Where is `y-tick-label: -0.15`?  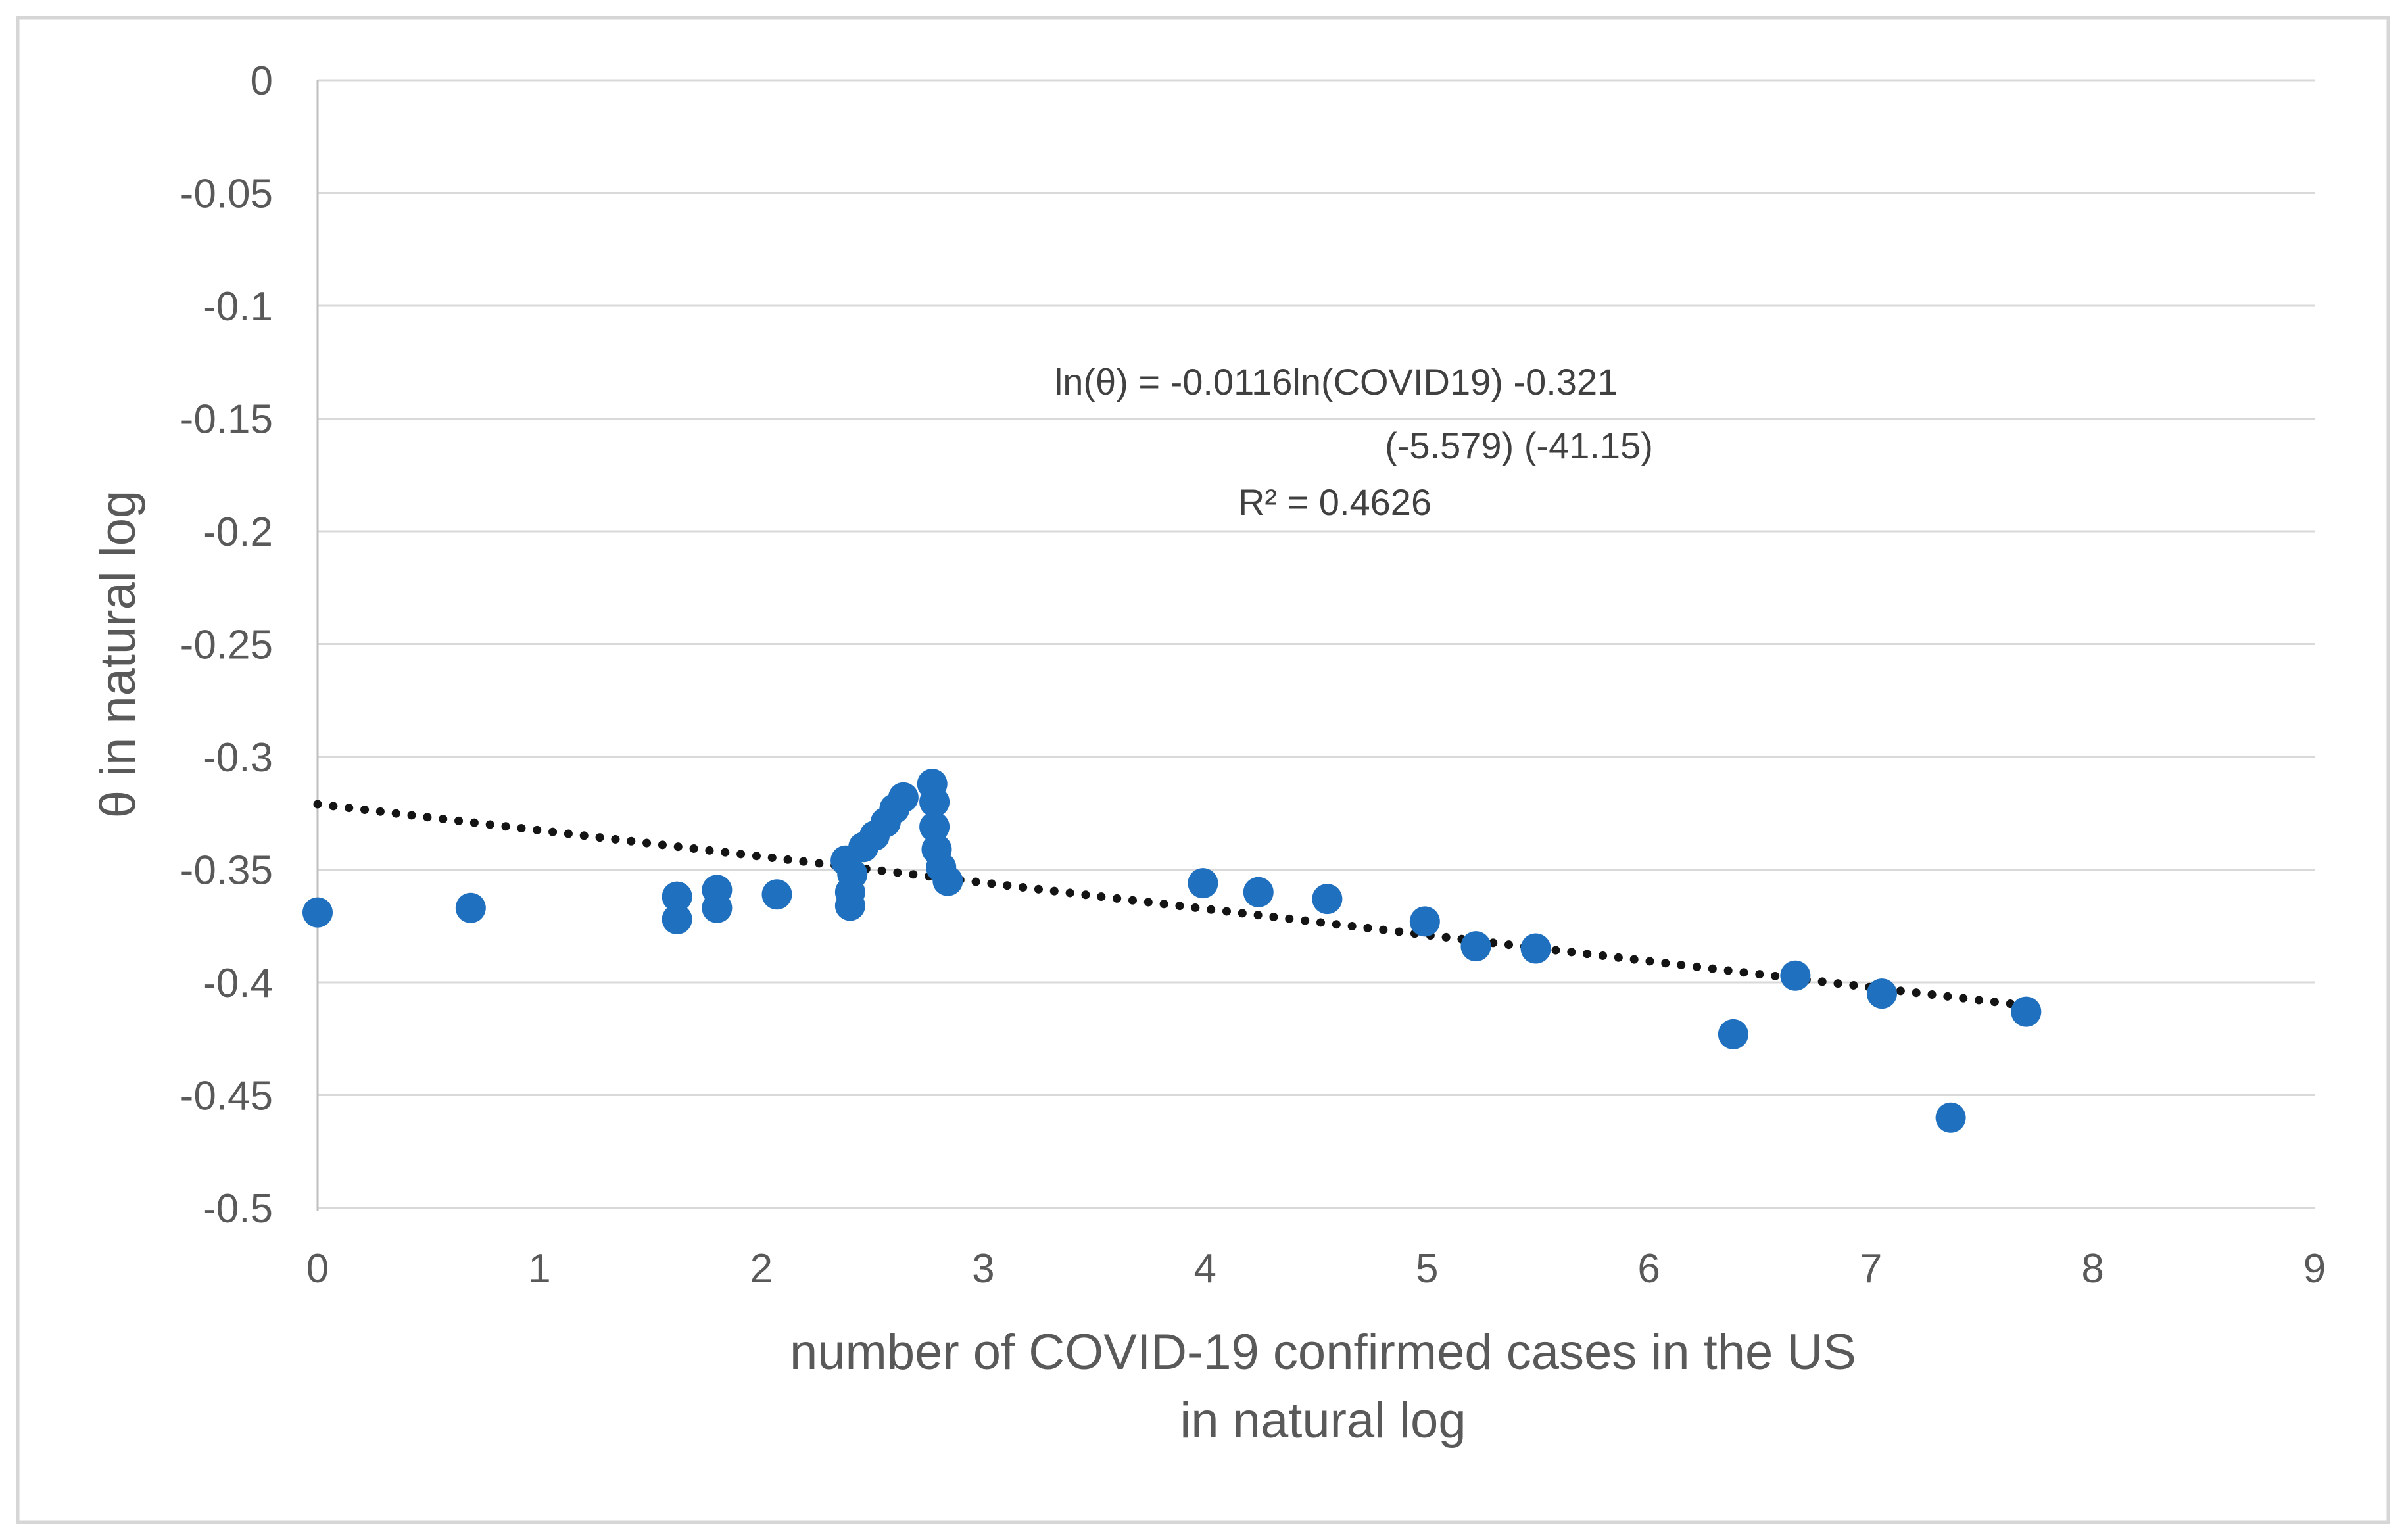
y-tick-label: -0.15 is located at coordinates (226, 420).